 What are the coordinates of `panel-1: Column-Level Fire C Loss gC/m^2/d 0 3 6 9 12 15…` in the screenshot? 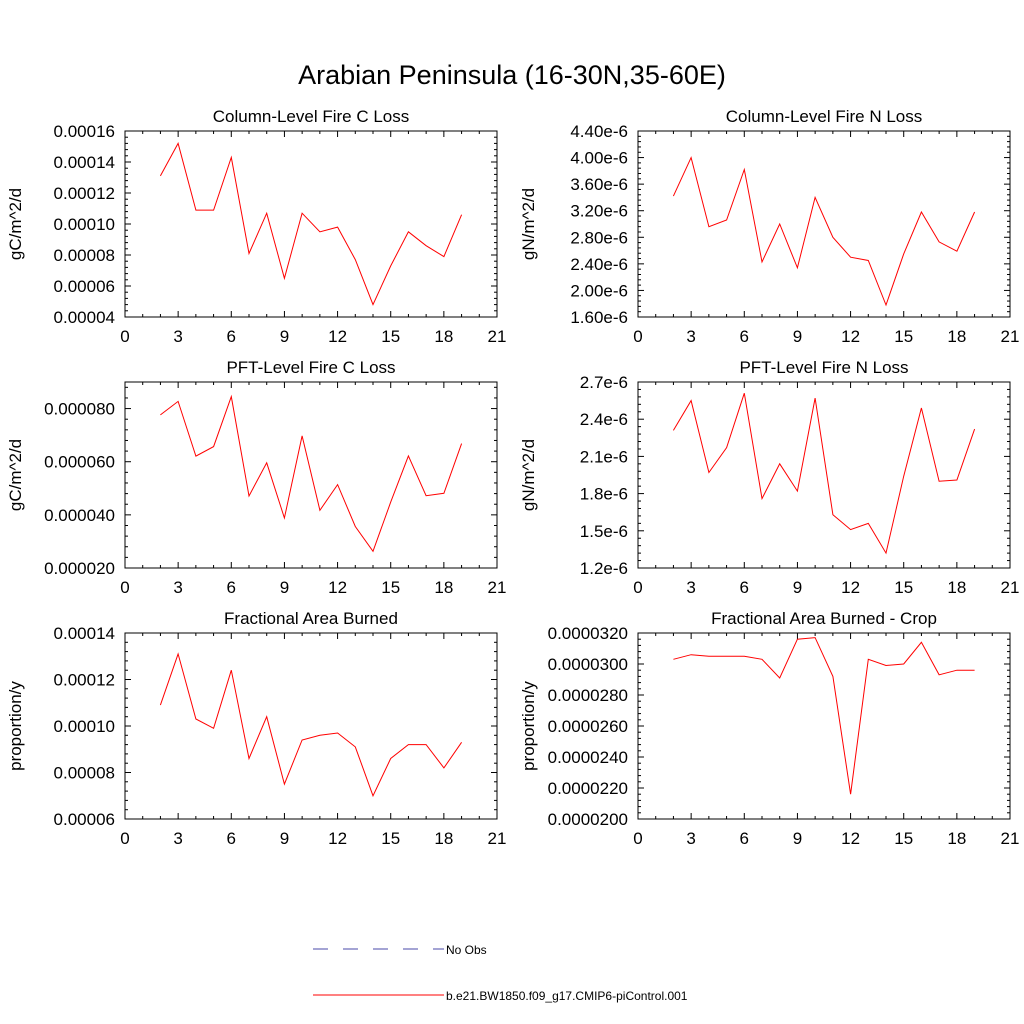 It's located at (256, 226).